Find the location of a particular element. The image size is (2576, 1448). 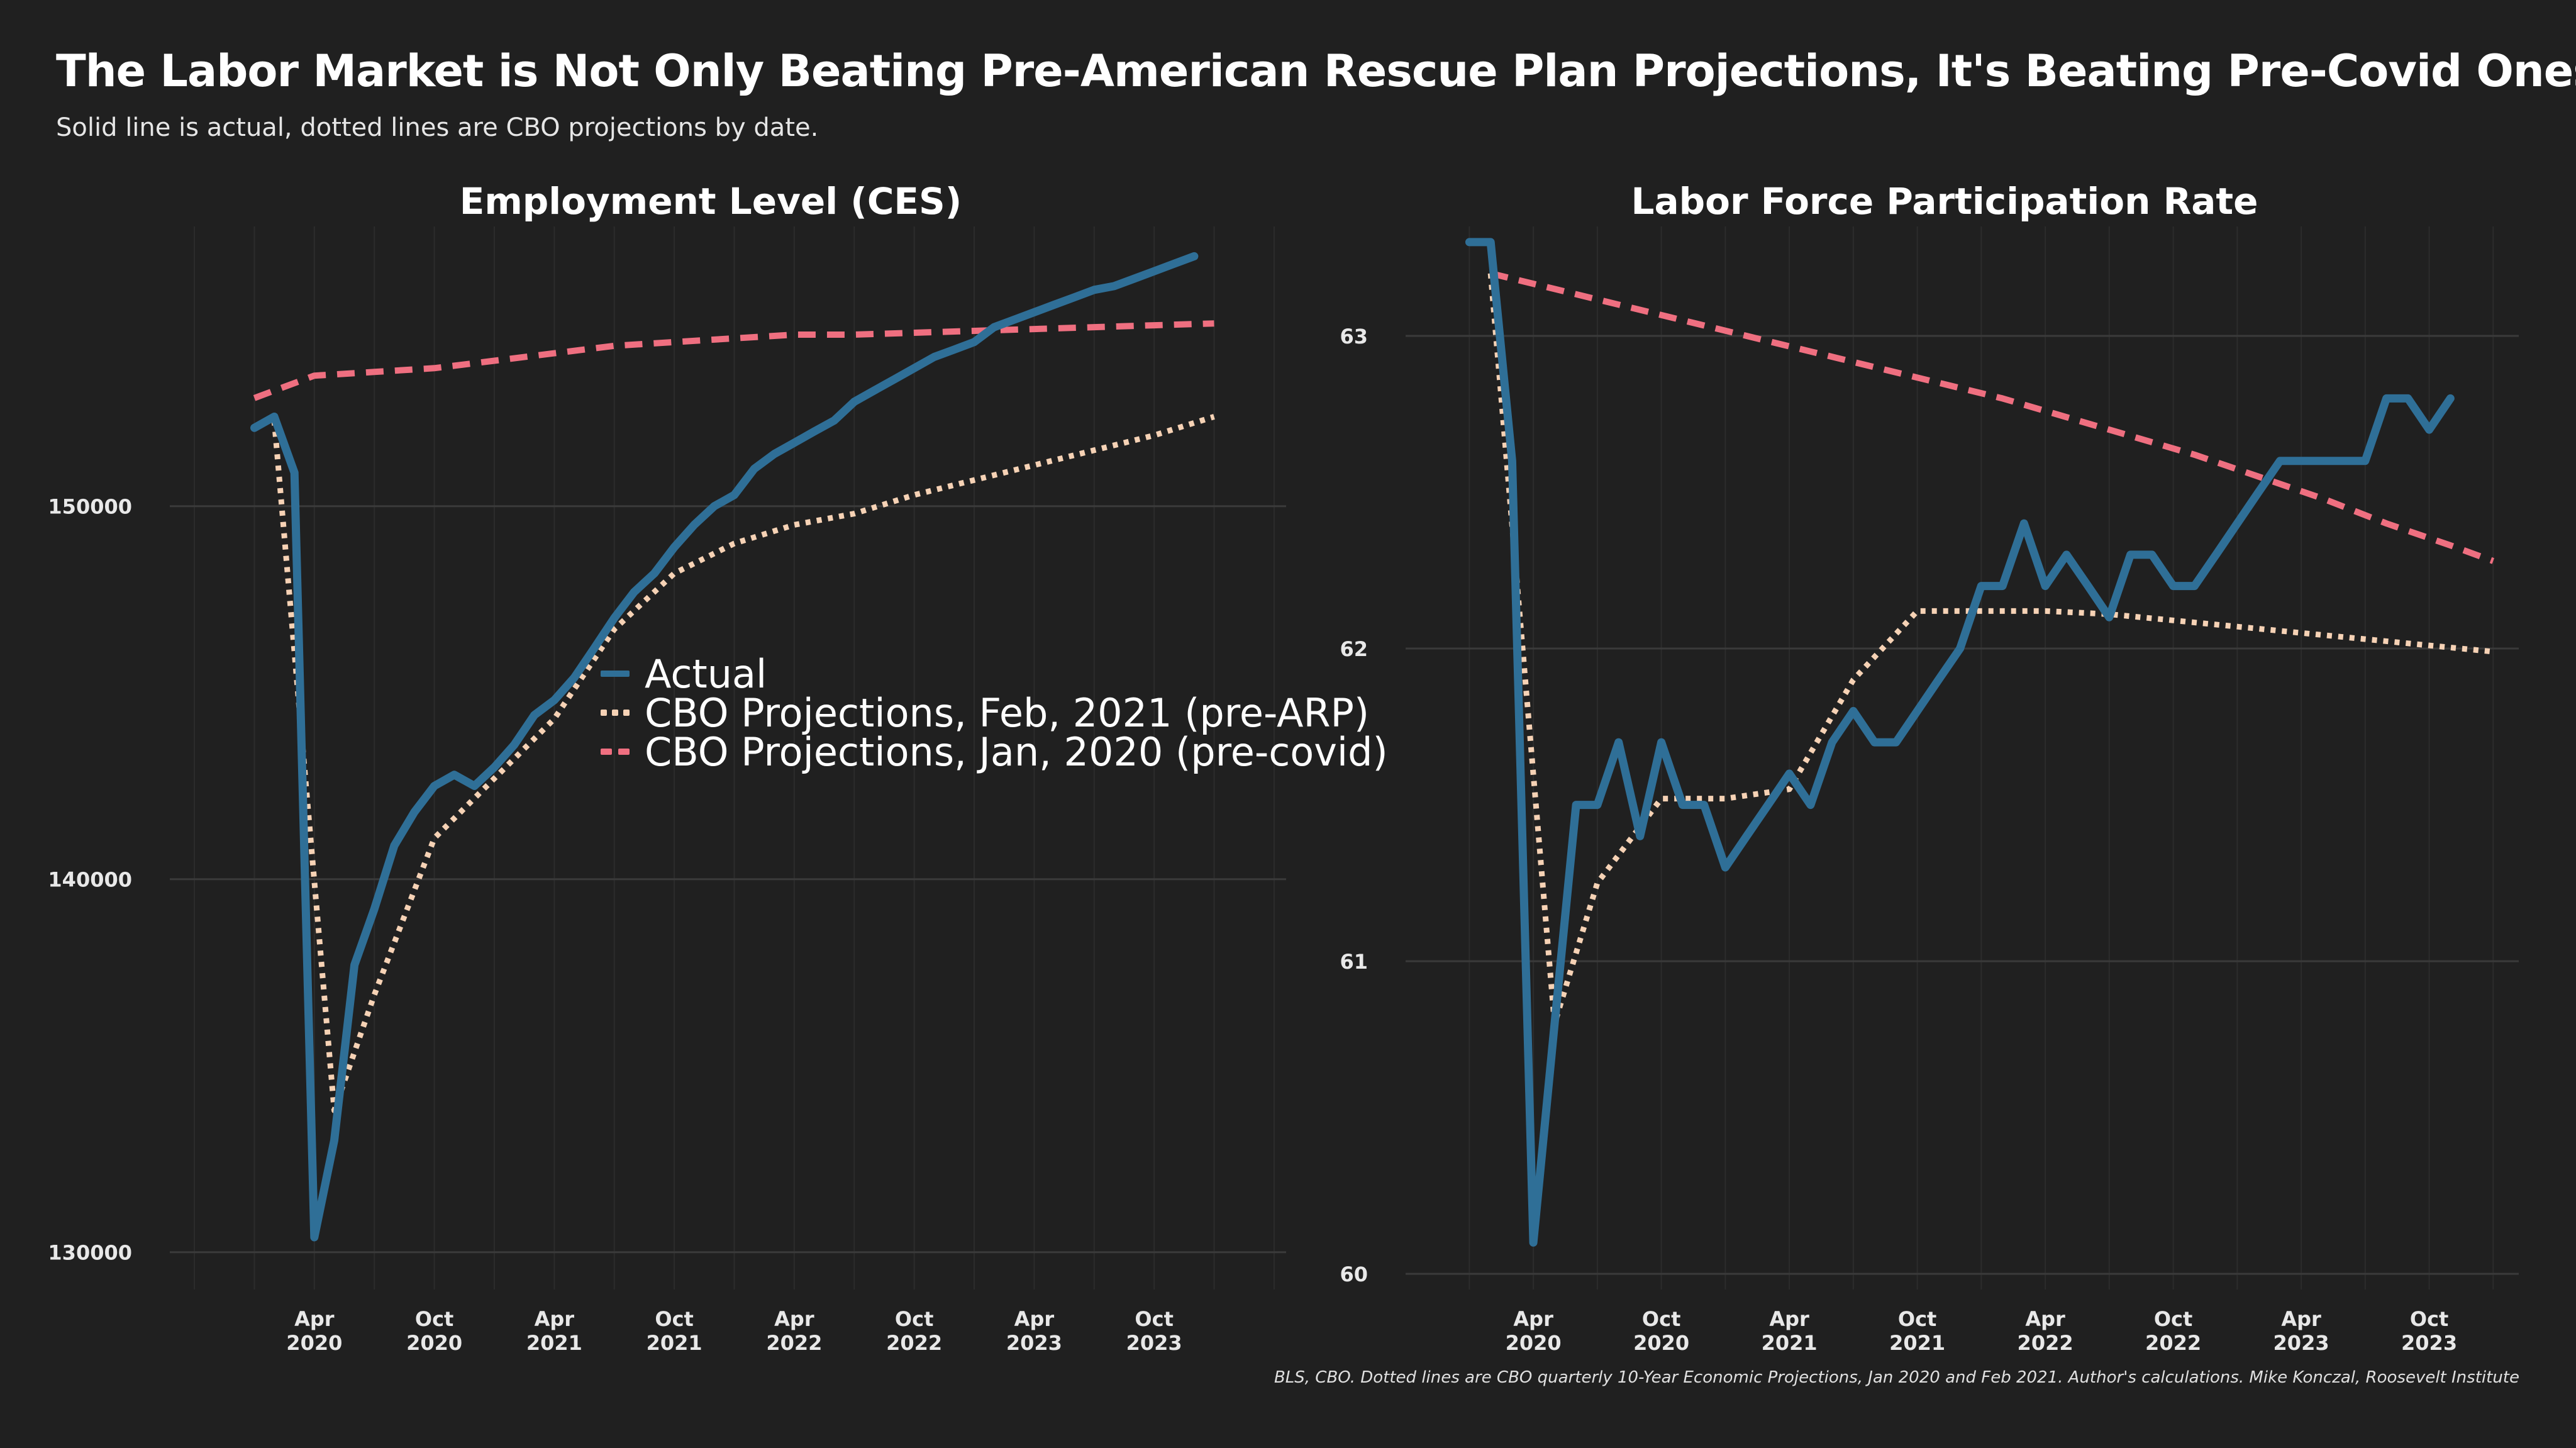

legend-item-feb2021: CBO Projections, Feb, 2021 (pre-ARP) is located at coordinates (994, 713).